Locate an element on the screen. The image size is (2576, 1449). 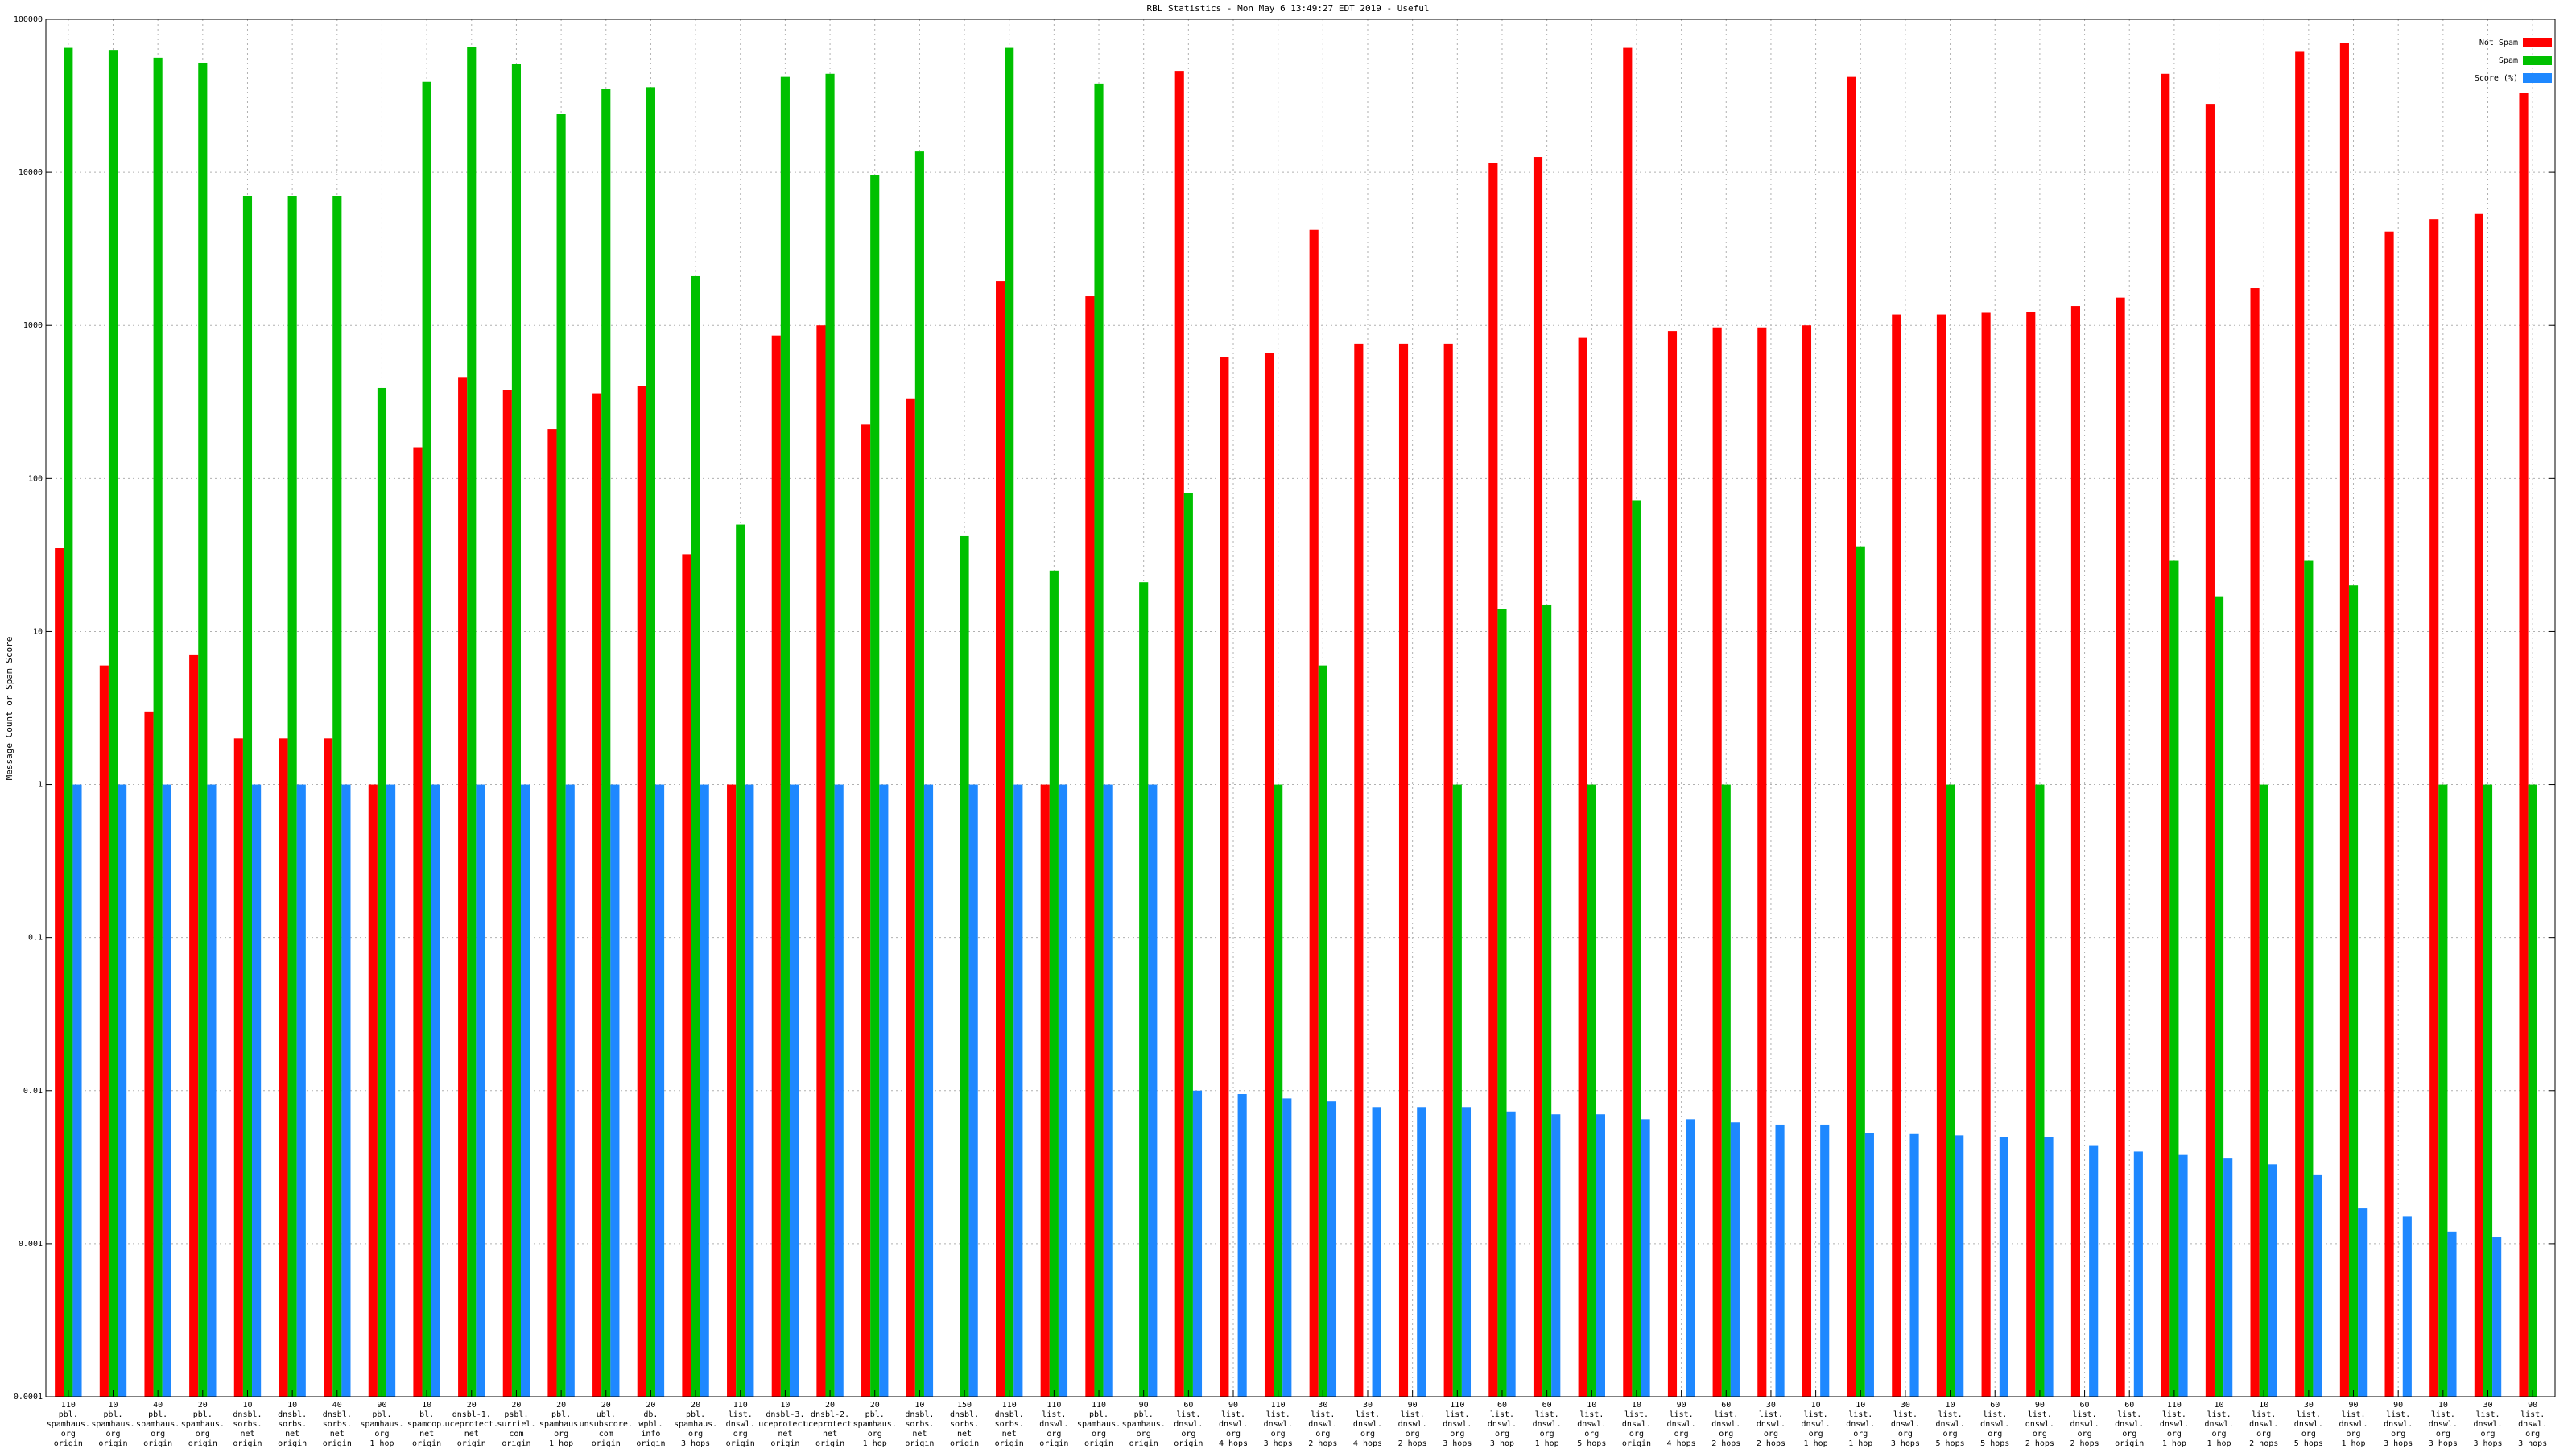
x-tick-label-line: 4 hops is located at coordinates (1682, 1443).